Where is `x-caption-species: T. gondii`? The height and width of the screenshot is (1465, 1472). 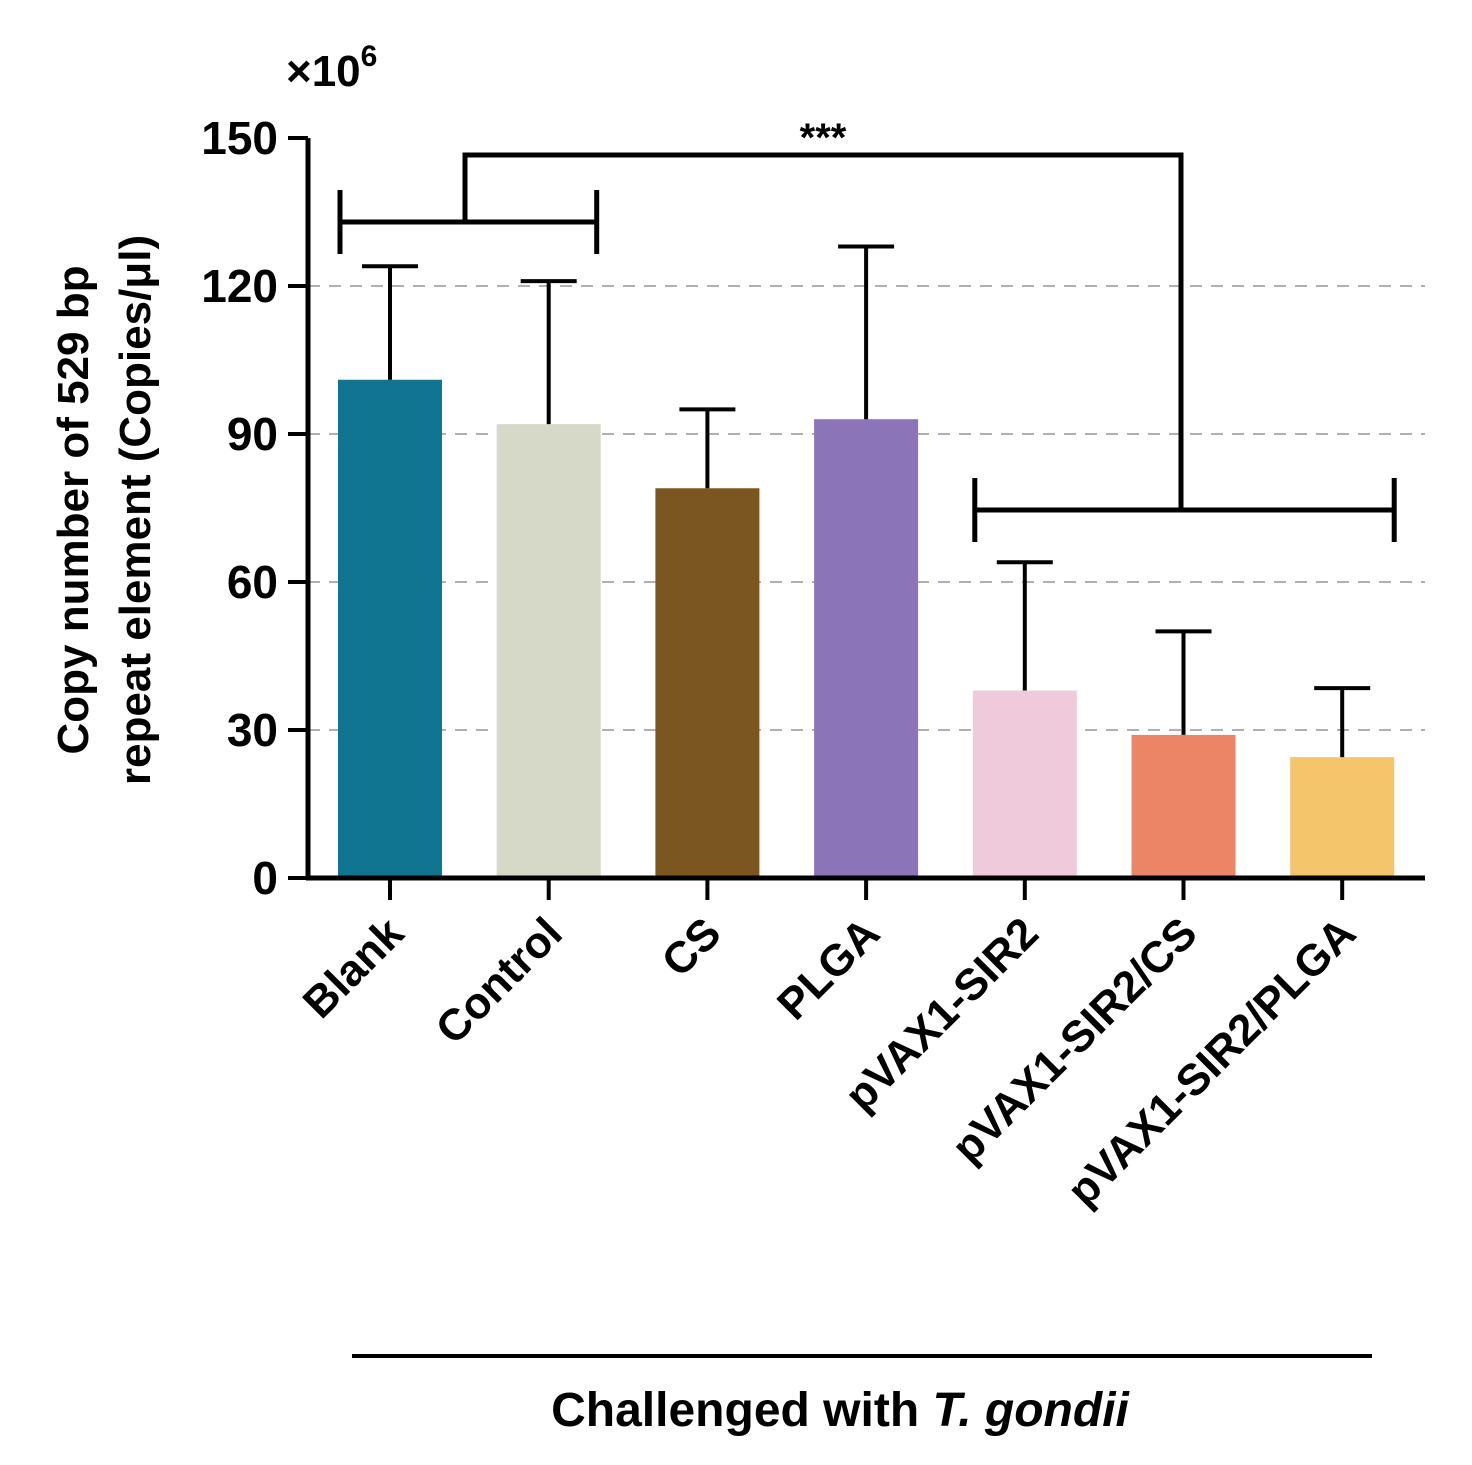 x-caption-species: T. gondii is located at coordinates (1031, 1410).